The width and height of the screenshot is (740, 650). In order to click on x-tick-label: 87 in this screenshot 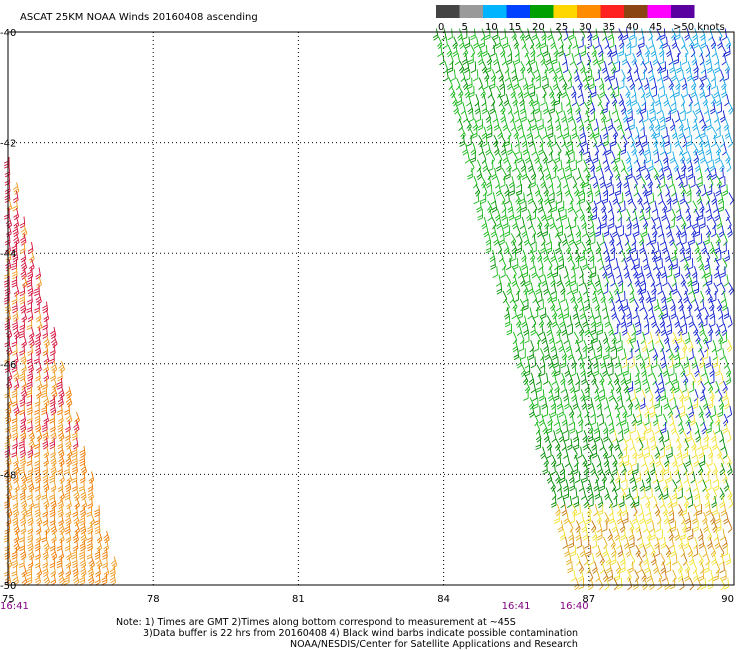, I will do `click(588, 599)`.